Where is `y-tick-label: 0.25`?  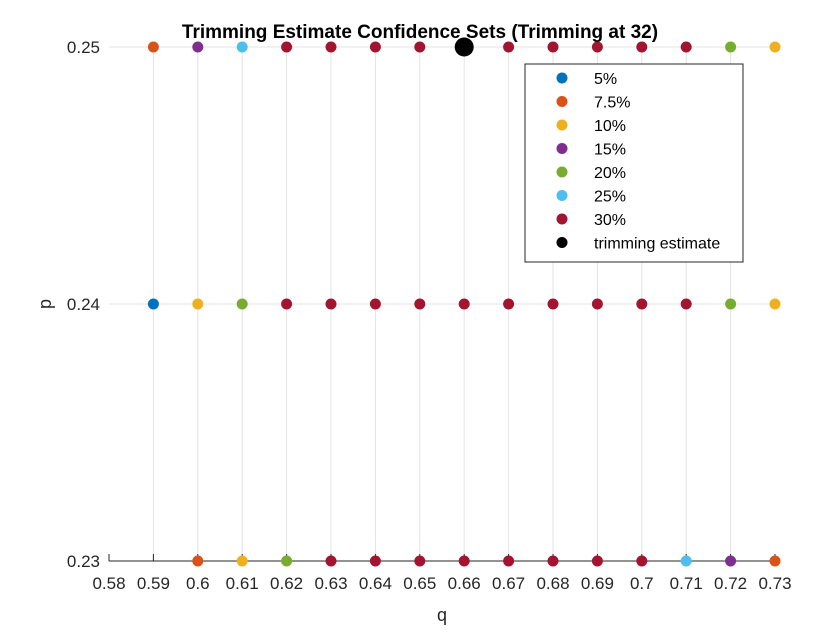
y-tick-label: 0.25 is located at coordinates (83, 47).